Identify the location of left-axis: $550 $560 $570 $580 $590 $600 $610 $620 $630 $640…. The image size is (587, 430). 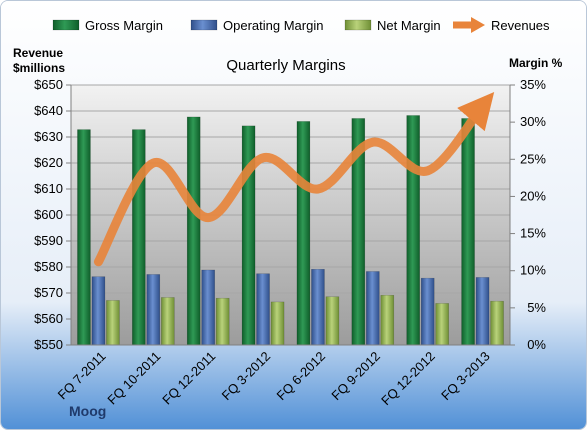
(53, 214).